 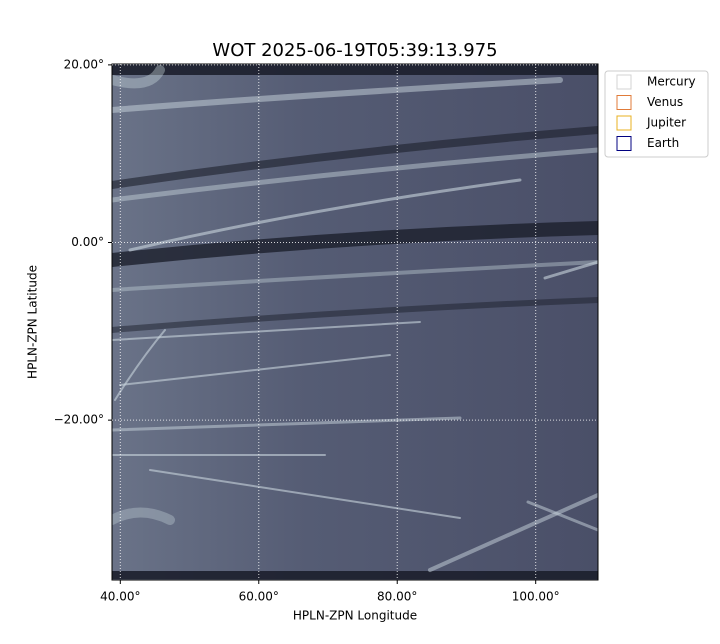 What do you see at coordinates (656, 114) in the screenshot?
I see `legend` at bounding box center [656, 114].